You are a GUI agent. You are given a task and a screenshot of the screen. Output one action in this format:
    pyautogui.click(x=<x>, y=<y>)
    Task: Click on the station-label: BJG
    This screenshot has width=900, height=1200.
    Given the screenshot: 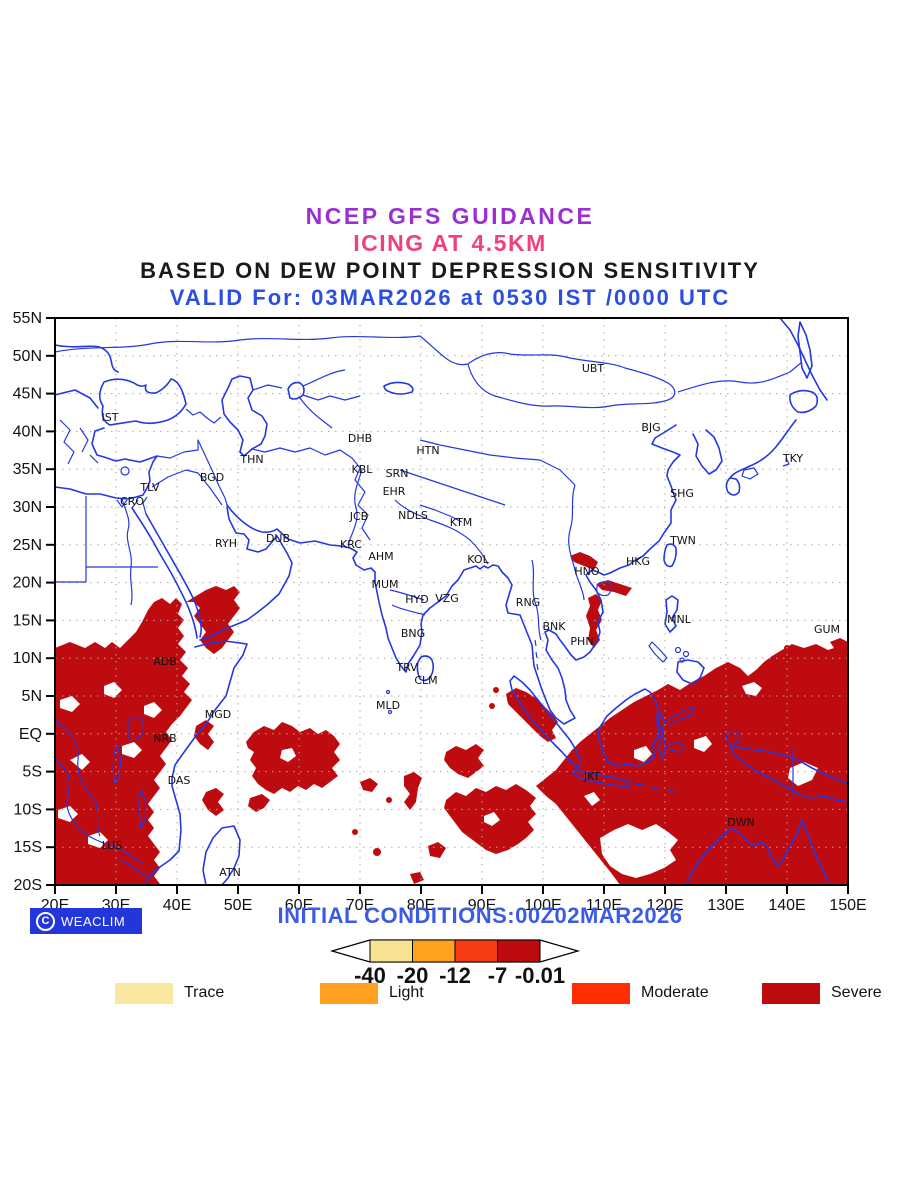 What is the action you would take?
    pyautogui.click(x=650, y=427)
    